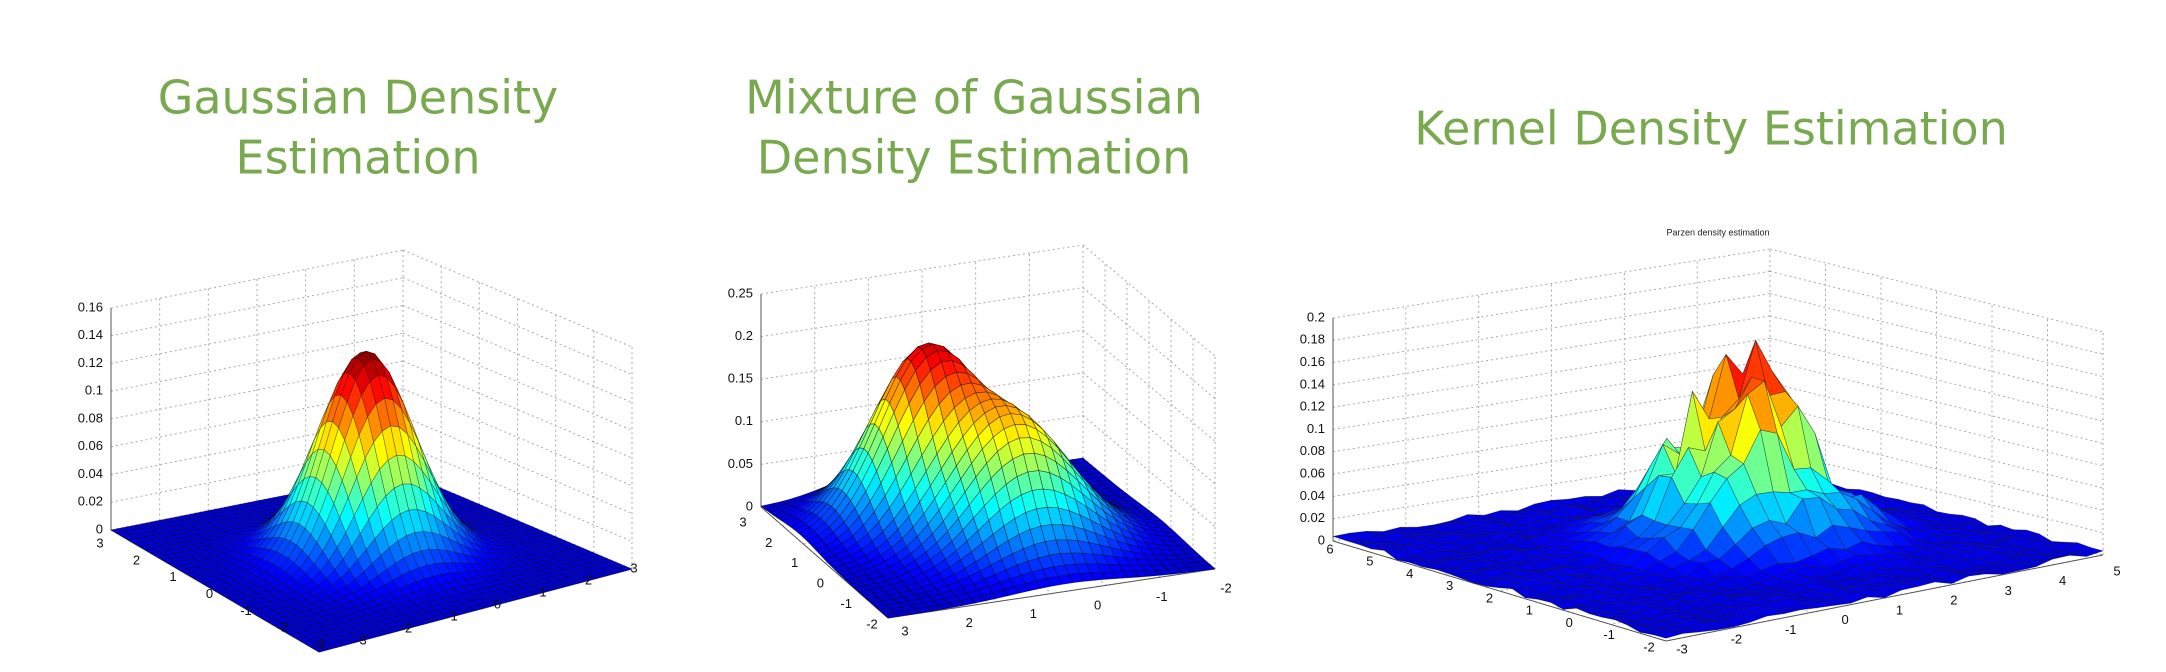  What do you see at coordinates (1711, 129) in the screenshot?
I see `panel-title: Kernel Density Estimation` at bounding box center [1711, 129].